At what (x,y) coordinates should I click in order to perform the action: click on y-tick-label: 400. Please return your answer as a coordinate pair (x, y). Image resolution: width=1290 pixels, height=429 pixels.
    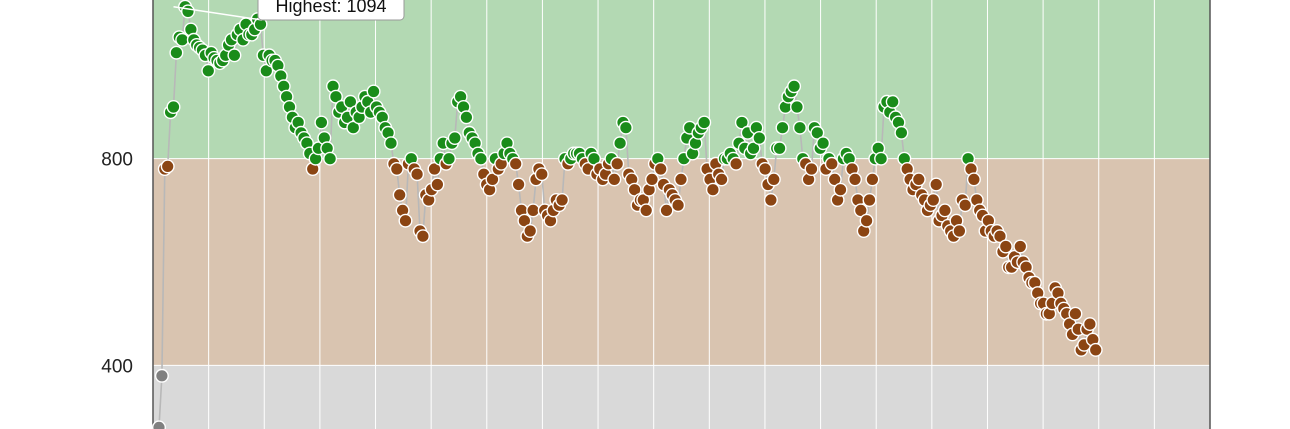
    Looking at the image, I should click on (117, 366).